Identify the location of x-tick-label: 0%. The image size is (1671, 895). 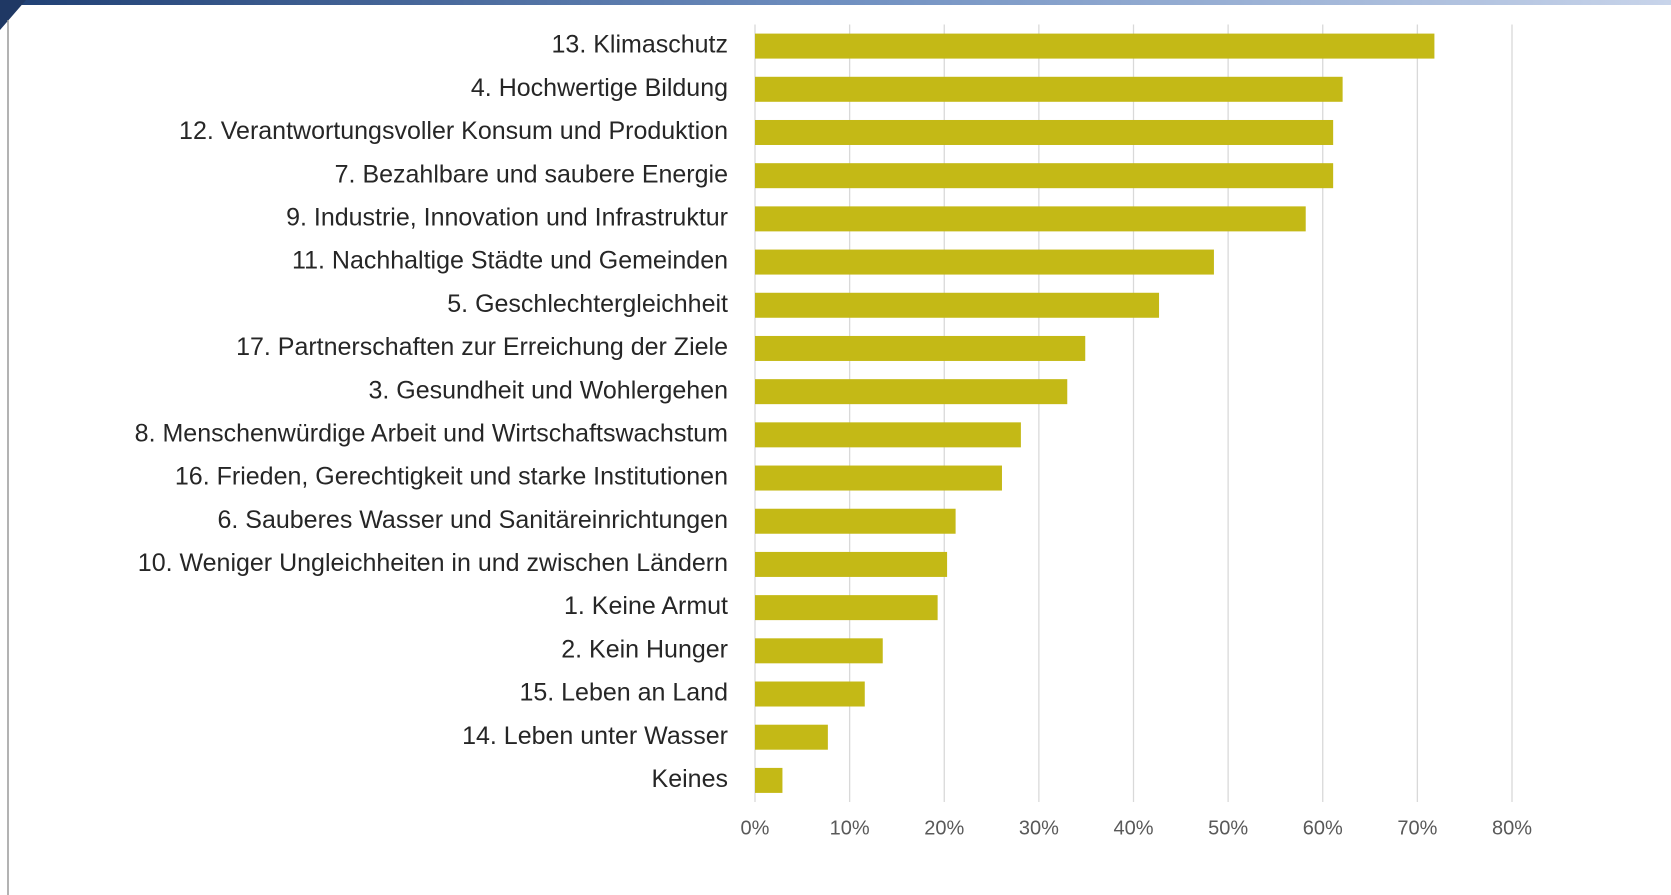
(755, 828).